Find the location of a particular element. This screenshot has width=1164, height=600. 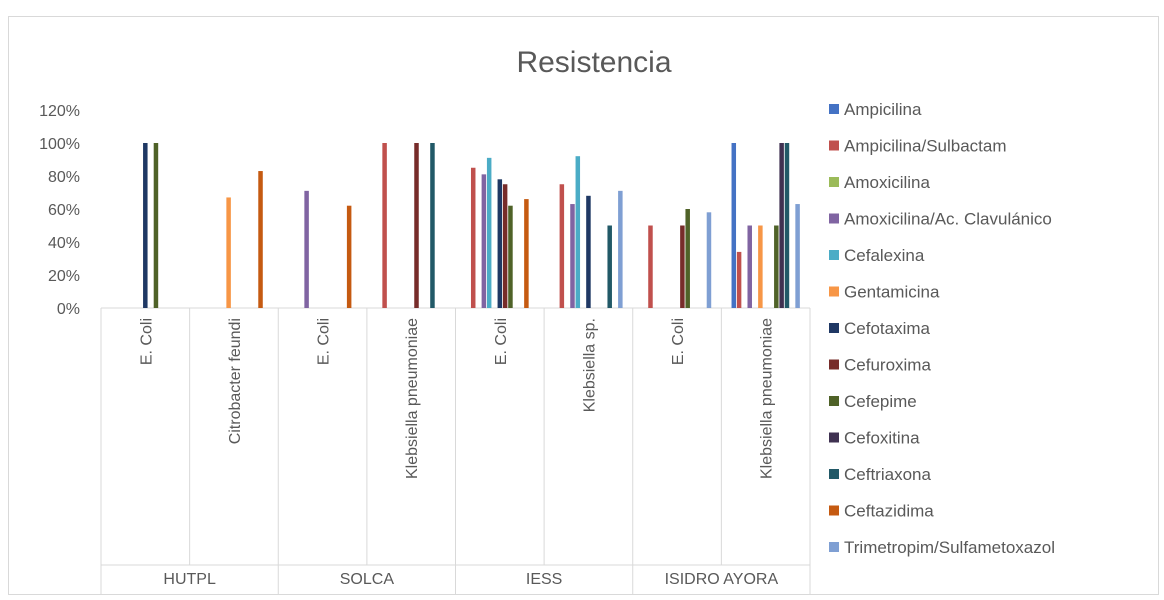

legend-label: Cefalexina is located at coordinates (884, 255).